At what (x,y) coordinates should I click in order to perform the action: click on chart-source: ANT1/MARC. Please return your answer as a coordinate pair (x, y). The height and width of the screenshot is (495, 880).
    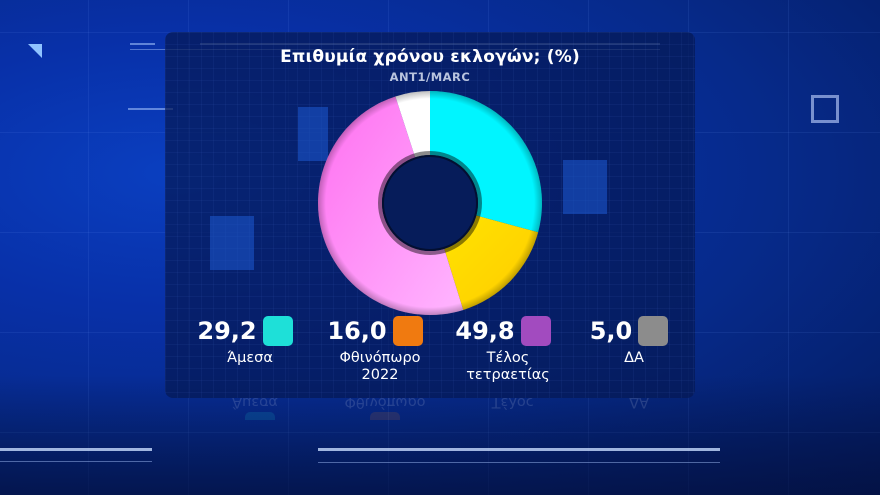
    Looking at the image, I should click on (430, 77).